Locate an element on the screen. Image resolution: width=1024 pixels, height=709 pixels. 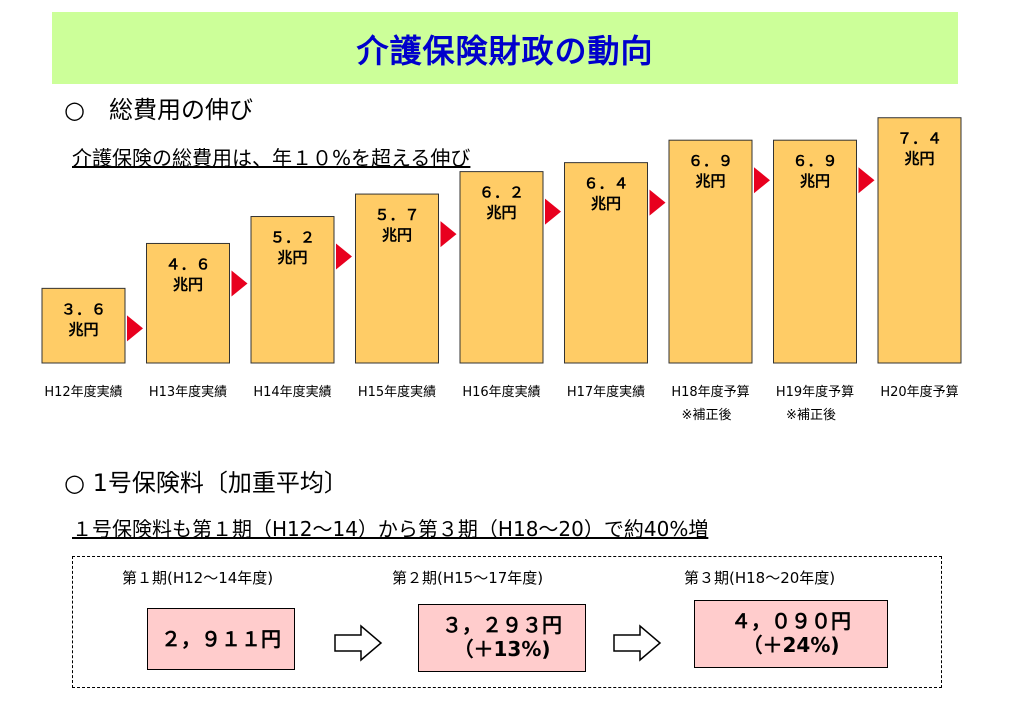
bar-value-label: ６．２ is located at coordinates (501, 193).